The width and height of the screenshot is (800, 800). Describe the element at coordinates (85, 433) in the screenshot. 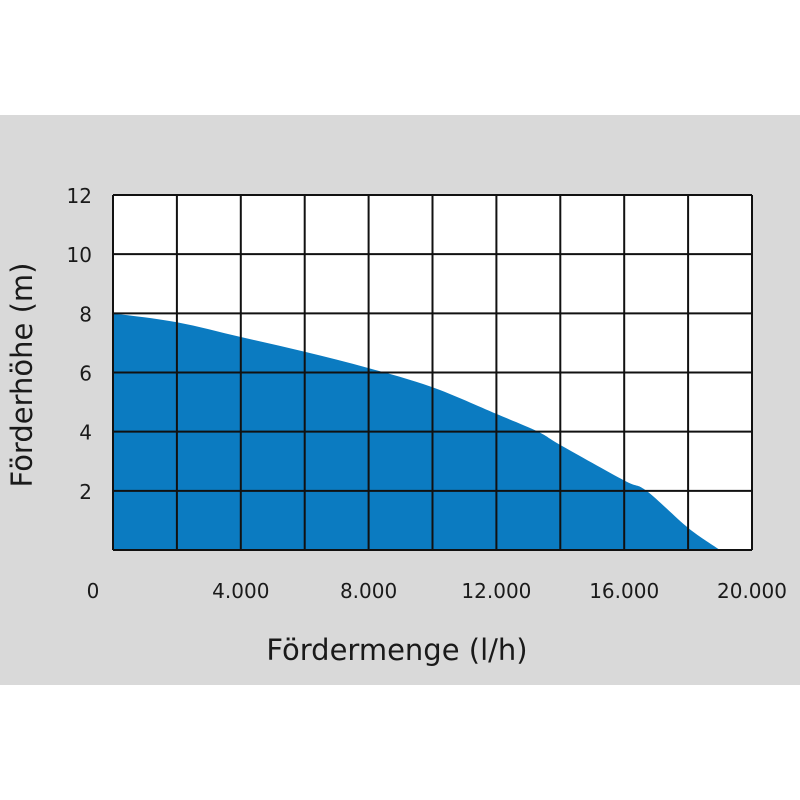

I see `y-tick-label: 4` at that location.